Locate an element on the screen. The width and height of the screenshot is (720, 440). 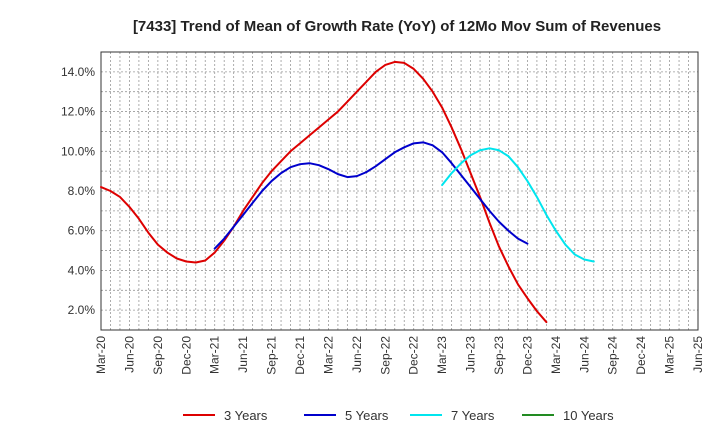
y-tick-label: 12.0% is located at coordinates (78, 112).